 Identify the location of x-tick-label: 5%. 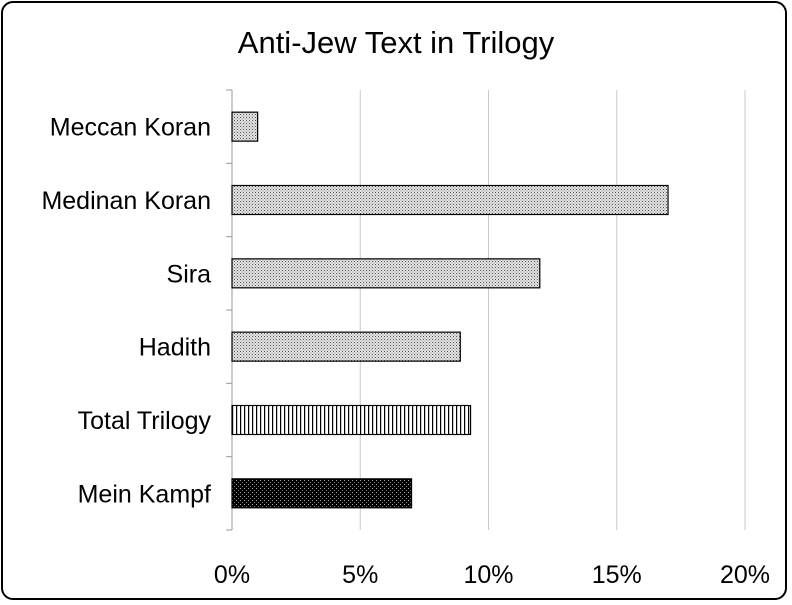
(360, 575).